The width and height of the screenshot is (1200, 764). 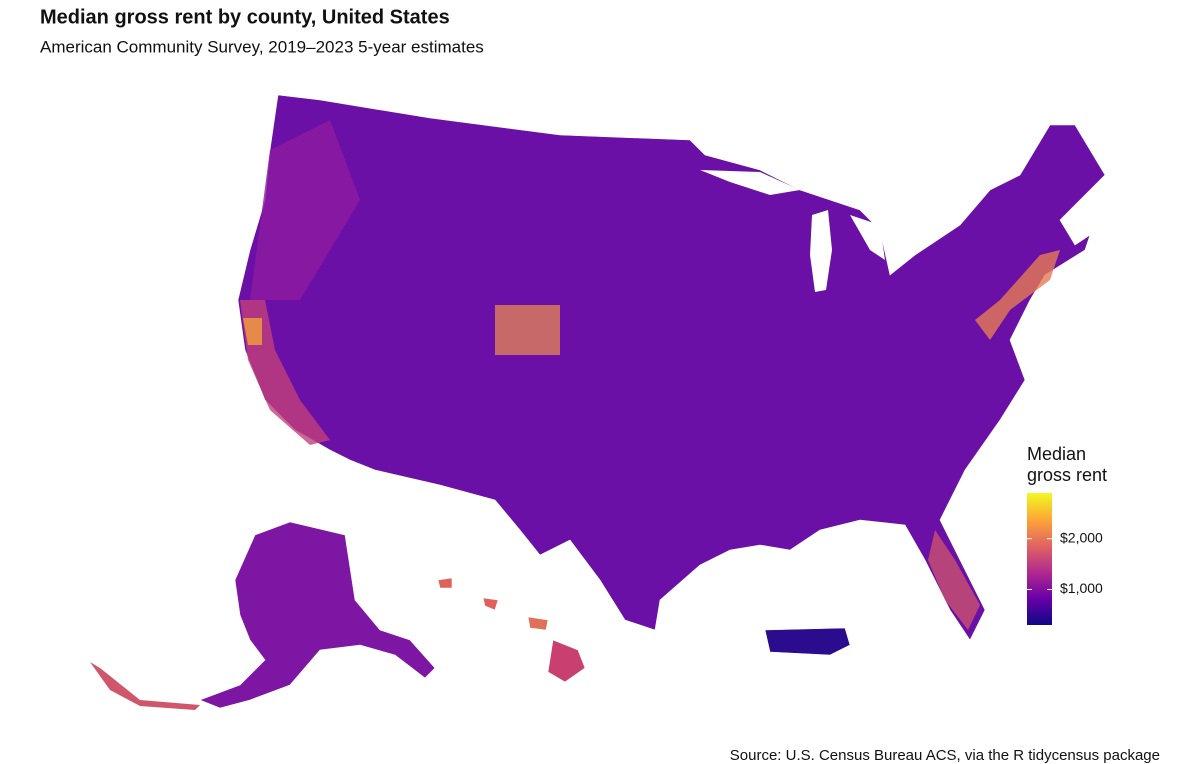 What do you see at coordinates (145, 686) in the screenshot?
I see `aleutians` at bounding box center [145, 686].